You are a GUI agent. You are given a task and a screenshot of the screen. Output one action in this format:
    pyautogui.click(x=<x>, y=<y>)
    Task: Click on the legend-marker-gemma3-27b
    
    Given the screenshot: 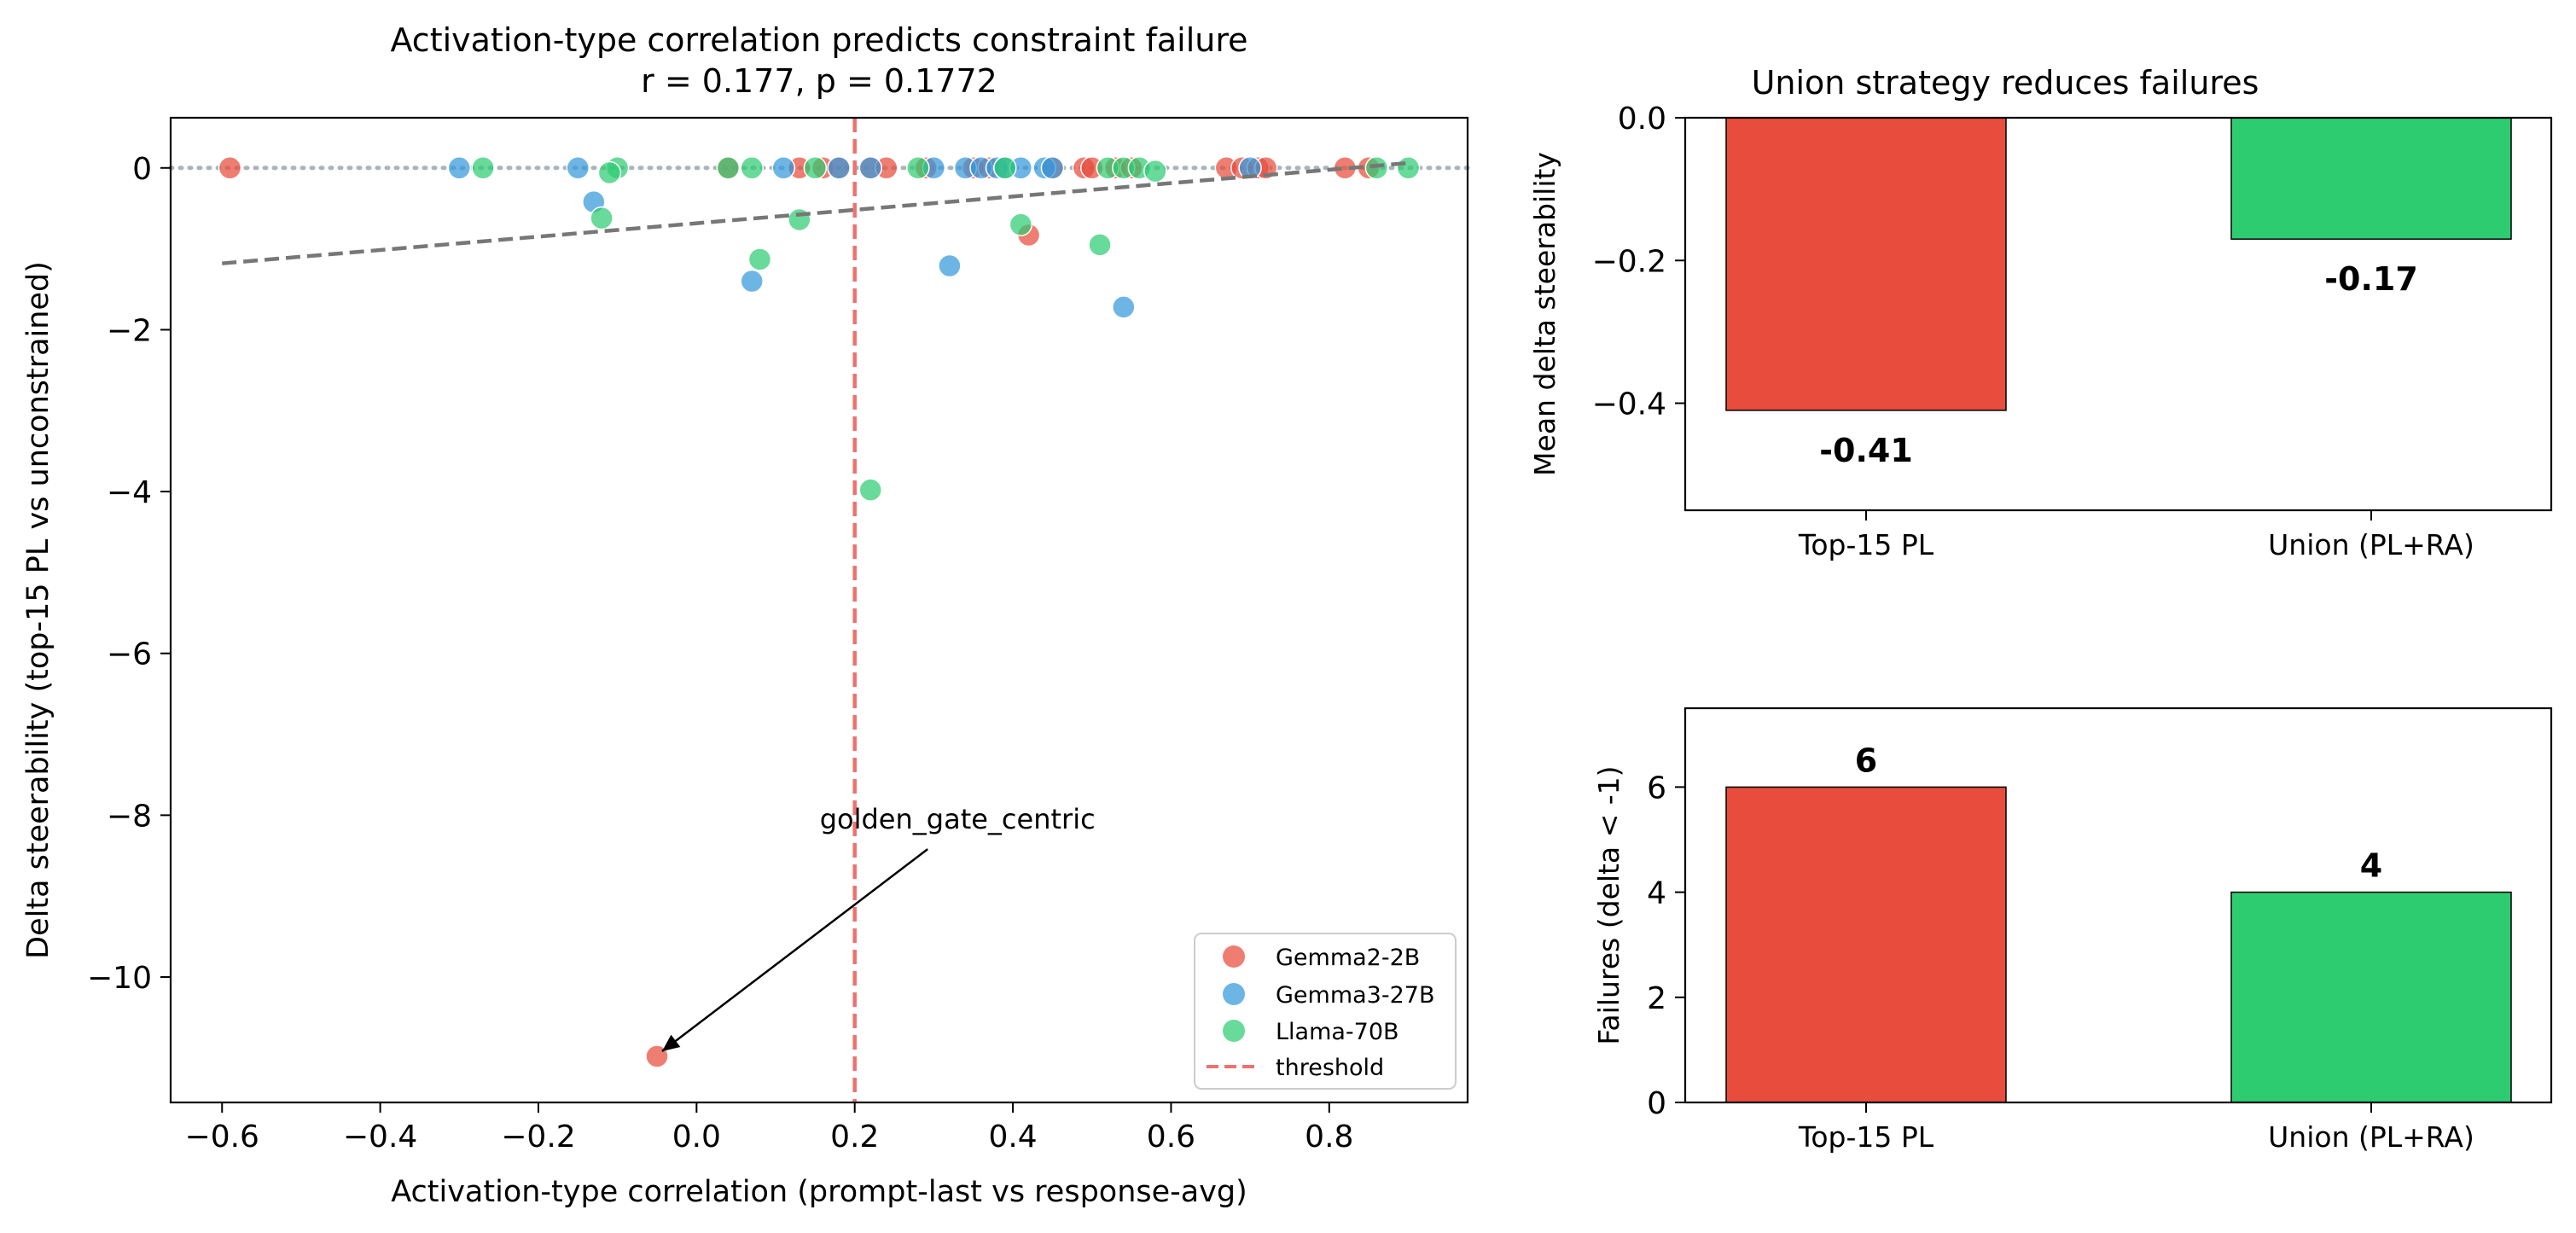 What is the action you would take?
    pyautogui.click(x=1234, y=994)
    